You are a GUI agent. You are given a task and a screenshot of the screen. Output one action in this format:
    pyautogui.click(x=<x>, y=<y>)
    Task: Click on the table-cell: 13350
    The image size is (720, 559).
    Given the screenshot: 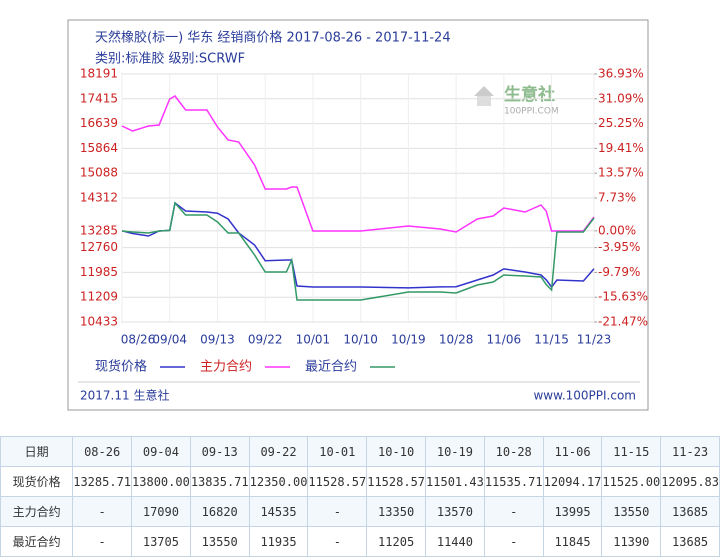 What is the action you would take?
    pyautogui.click(x=396, y=511)
    